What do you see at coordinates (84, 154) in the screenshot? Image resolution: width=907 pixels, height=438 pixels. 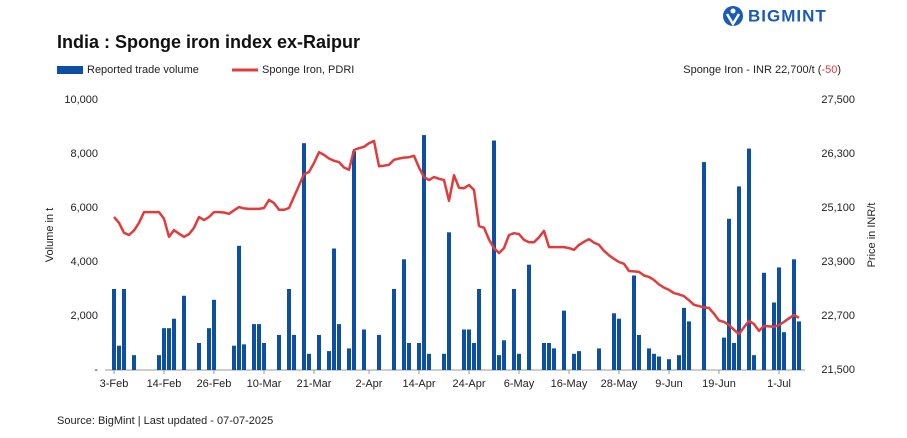 I see `y-tick-label: 8,000` at bounding box center [84, 154].